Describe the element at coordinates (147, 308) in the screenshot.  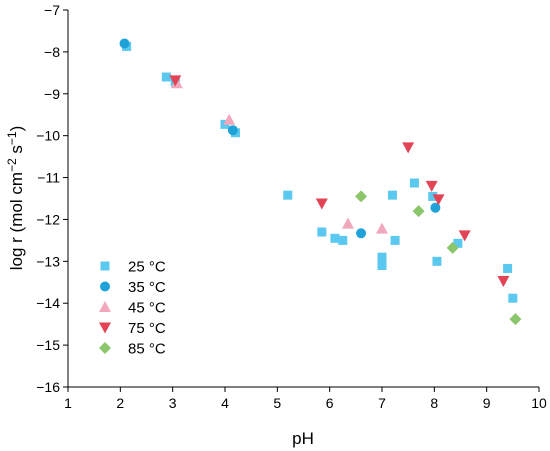
I see `legend-label: 45 °C` at that location.